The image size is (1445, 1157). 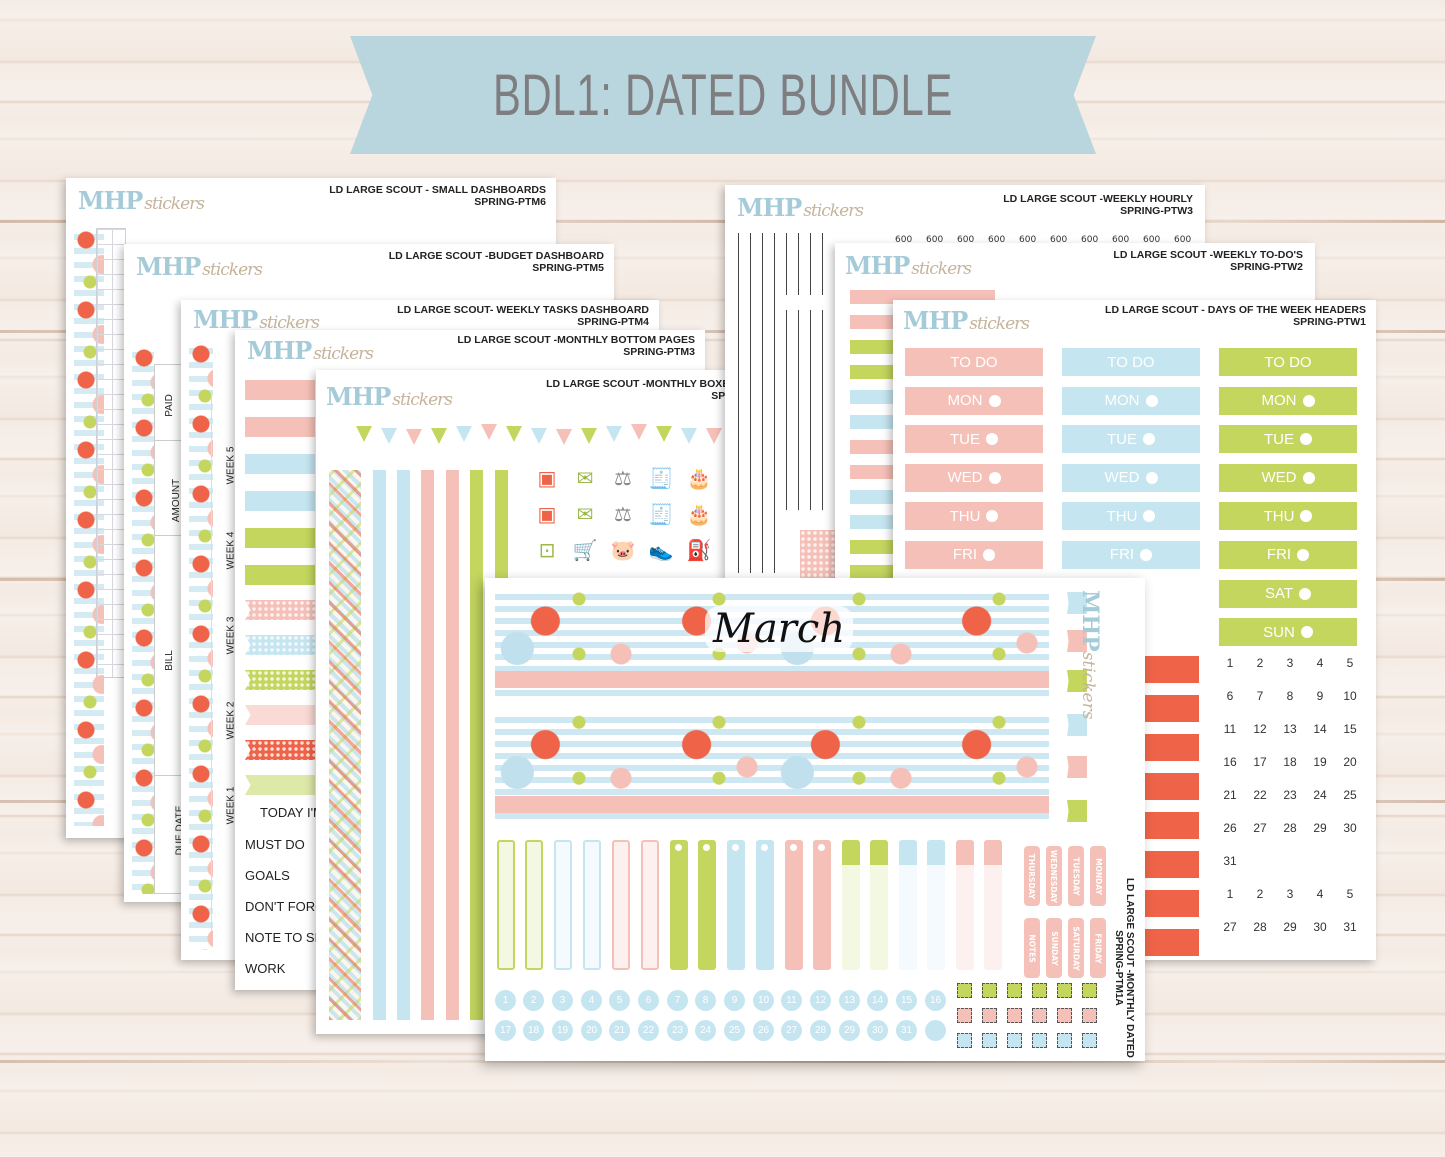 I want to click on piggy-bank-icon: 🐷, so click(x=623, y=550).